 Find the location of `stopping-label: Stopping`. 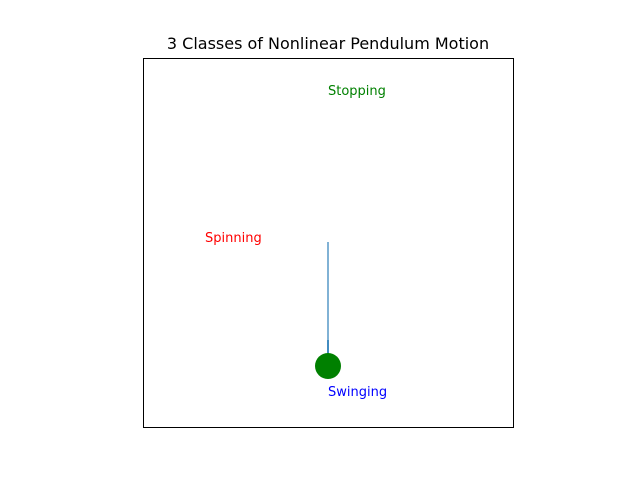

stopping-label: Stopping is located at coordinates (357, 91).